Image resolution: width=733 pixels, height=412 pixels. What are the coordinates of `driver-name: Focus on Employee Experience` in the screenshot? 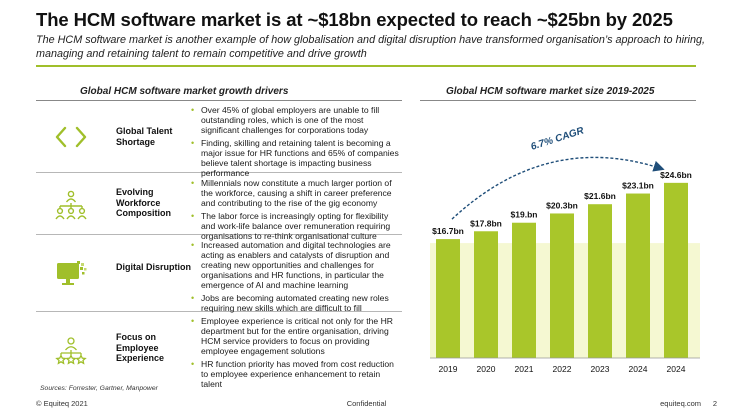 It's located at (140, 347).